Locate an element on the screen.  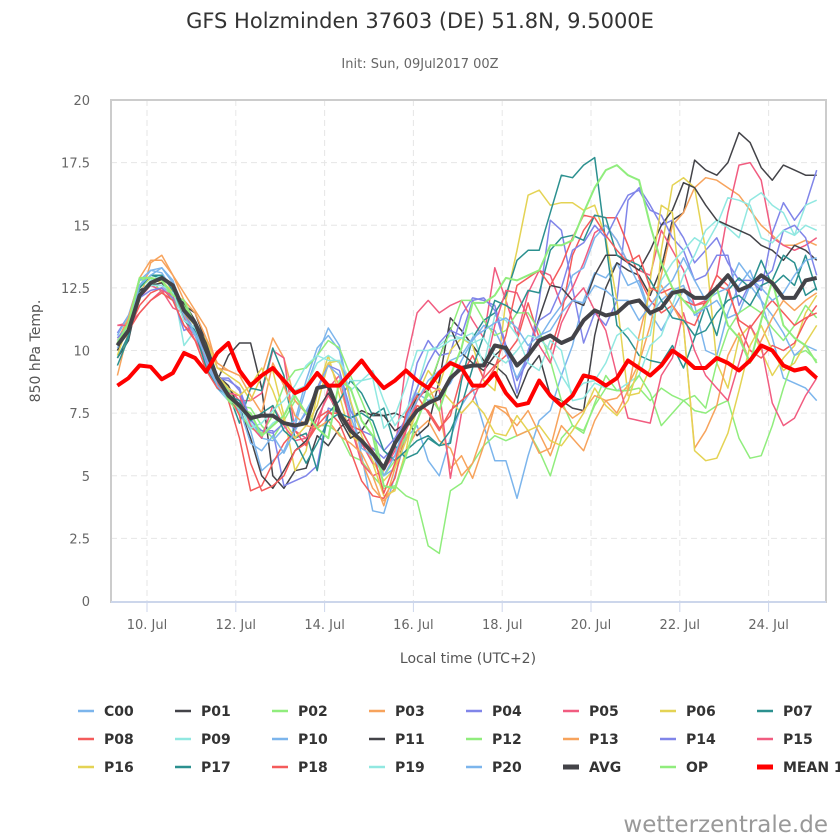
legend-item-p19: P19 is located at coordinates (397, 768).